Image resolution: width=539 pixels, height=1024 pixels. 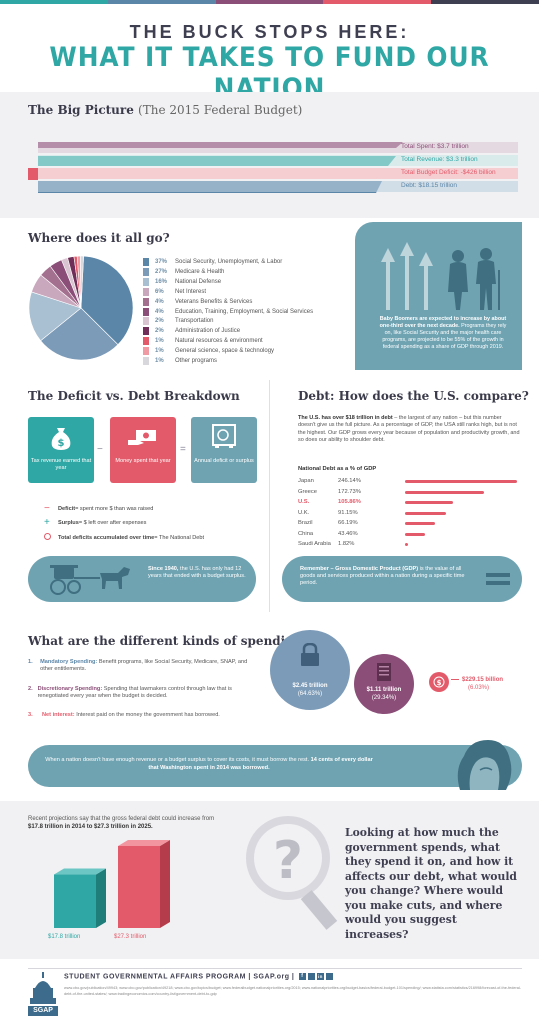 I want to click on surplus-key-bold: Surplus, so click(x=68, y=522).